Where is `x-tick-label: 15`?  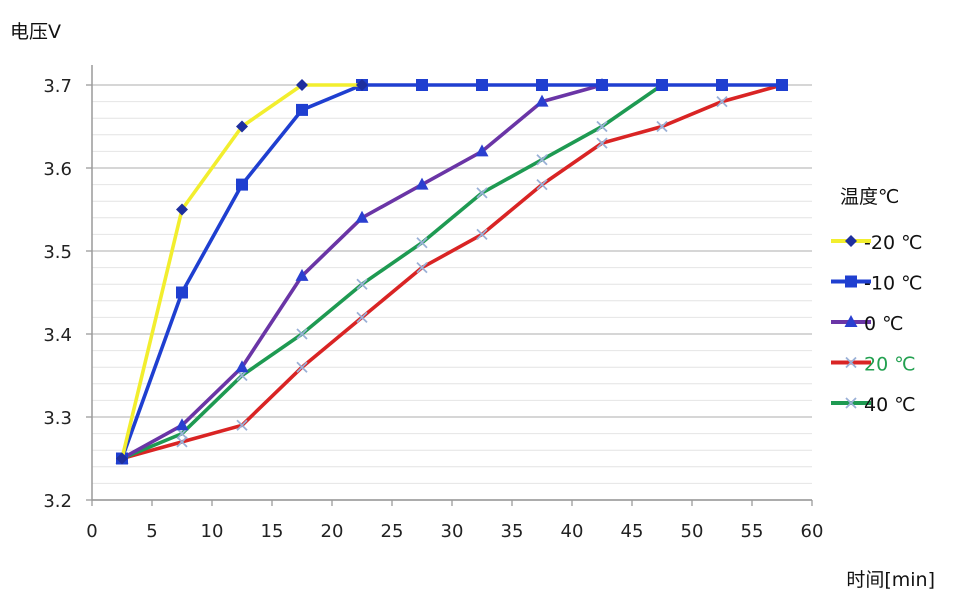 x-tick-label: 15 is located at coordinates (272, 531).